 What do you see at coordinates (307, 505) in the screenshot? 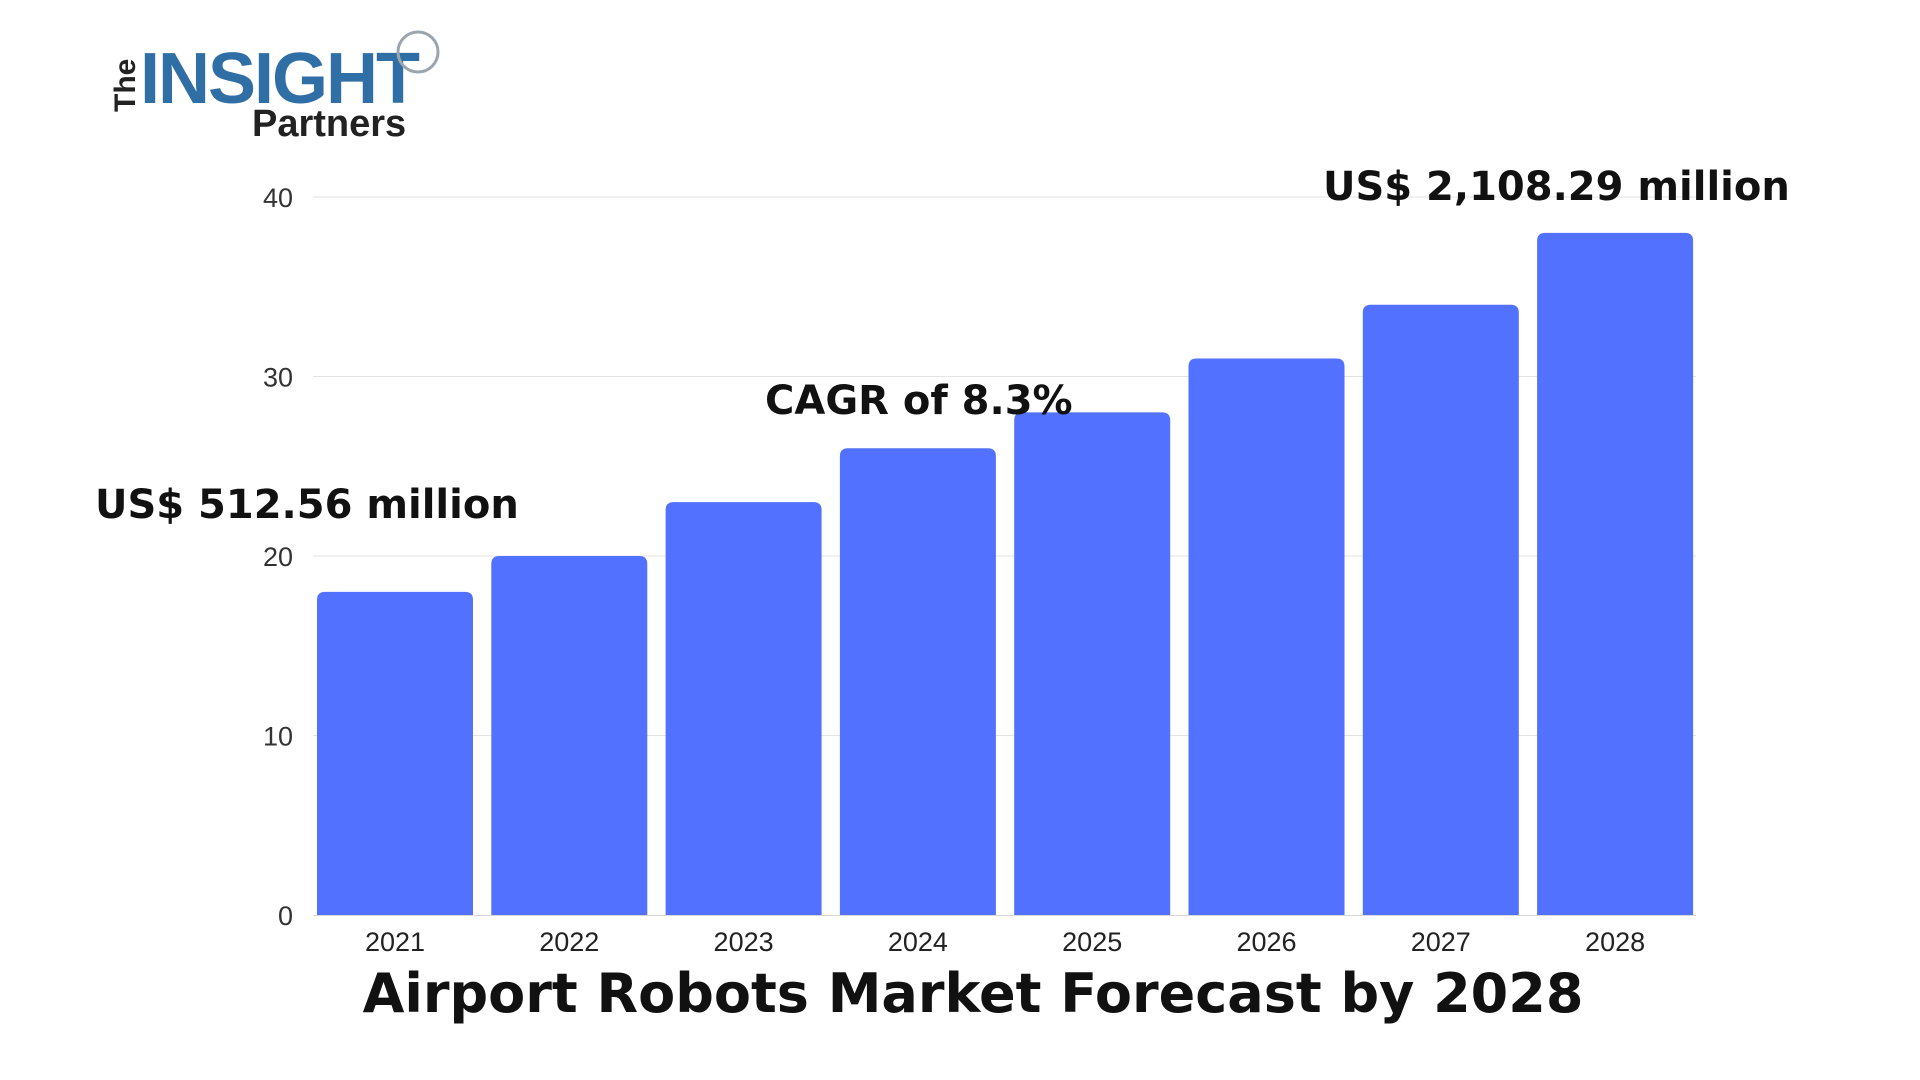
I see `annotation-start-value: US$ 512.56 million` at bounding box center [307, 505].